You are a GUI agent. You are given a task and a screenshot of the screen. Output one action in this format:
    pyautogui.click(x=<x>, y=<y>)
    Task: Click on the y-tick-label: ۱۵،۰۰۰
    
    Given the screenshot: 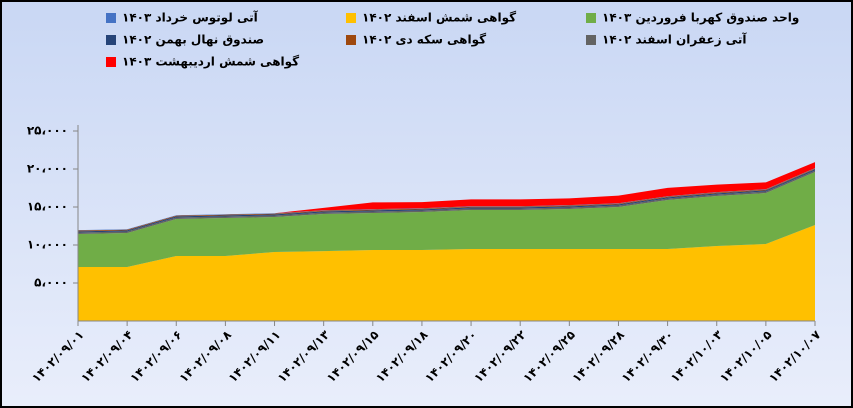 What is the action you would take?
    pyautogui.click(x=47, y=207)
    